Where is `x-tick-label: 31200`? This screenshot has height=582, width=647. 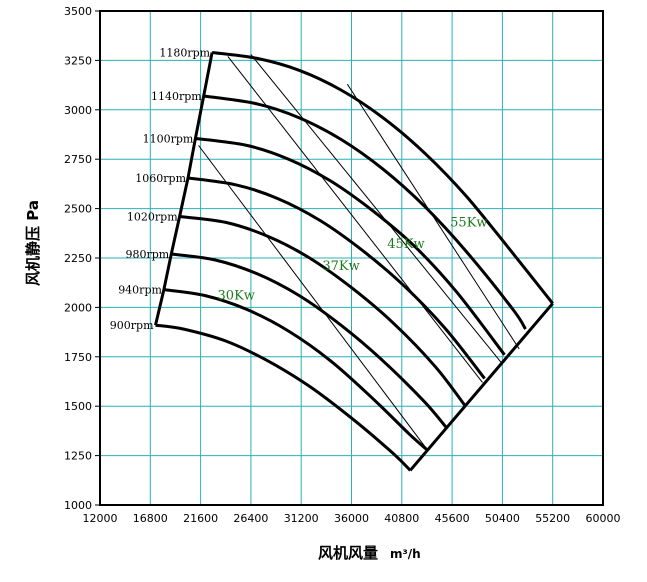
x-tick-label: 31200 is located at coordinates (301, 518).